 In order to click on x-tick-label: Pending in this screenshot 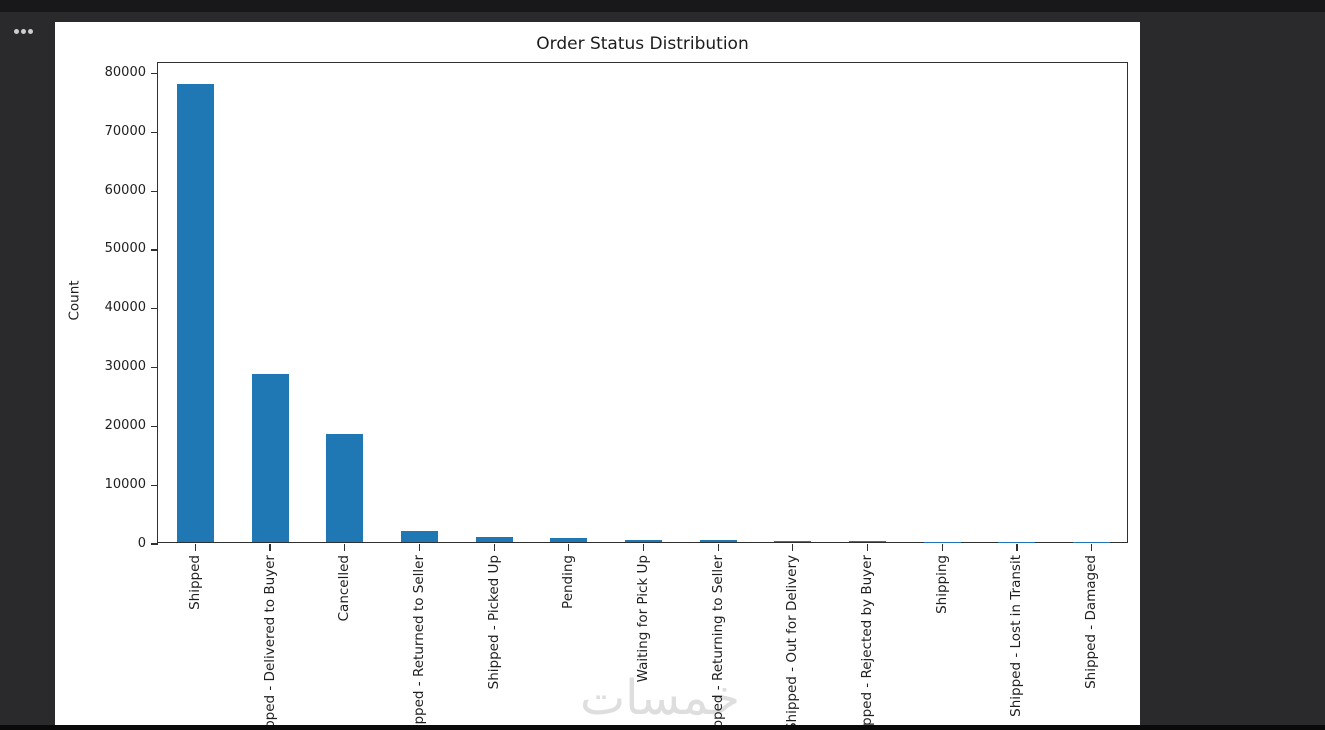, I will do `click(568, 582)`.